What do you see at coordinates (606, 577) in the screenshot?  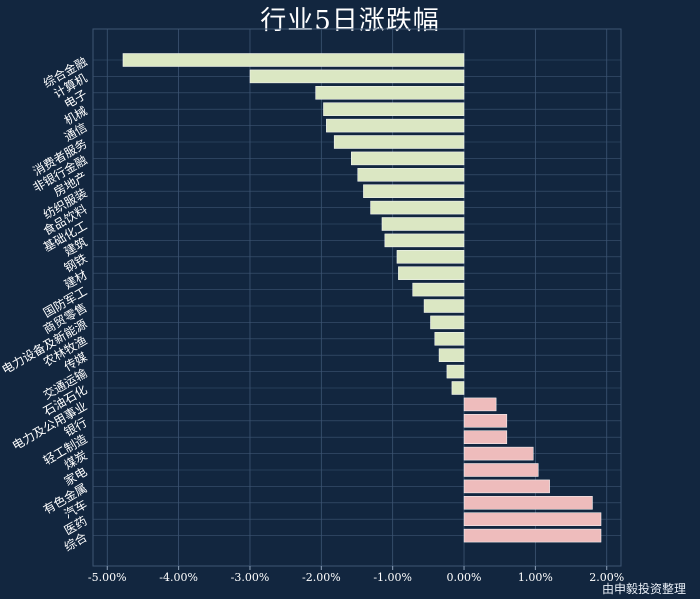 I see `x-tick-label: 2.00%` at bounding box center [606, 577].